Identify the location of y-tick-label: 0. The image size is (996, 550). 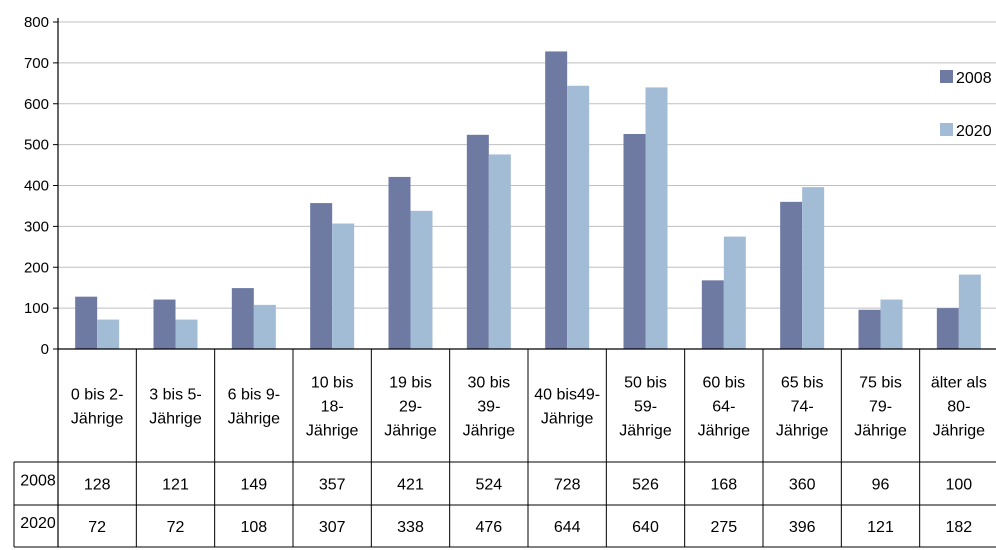
(45, 349).